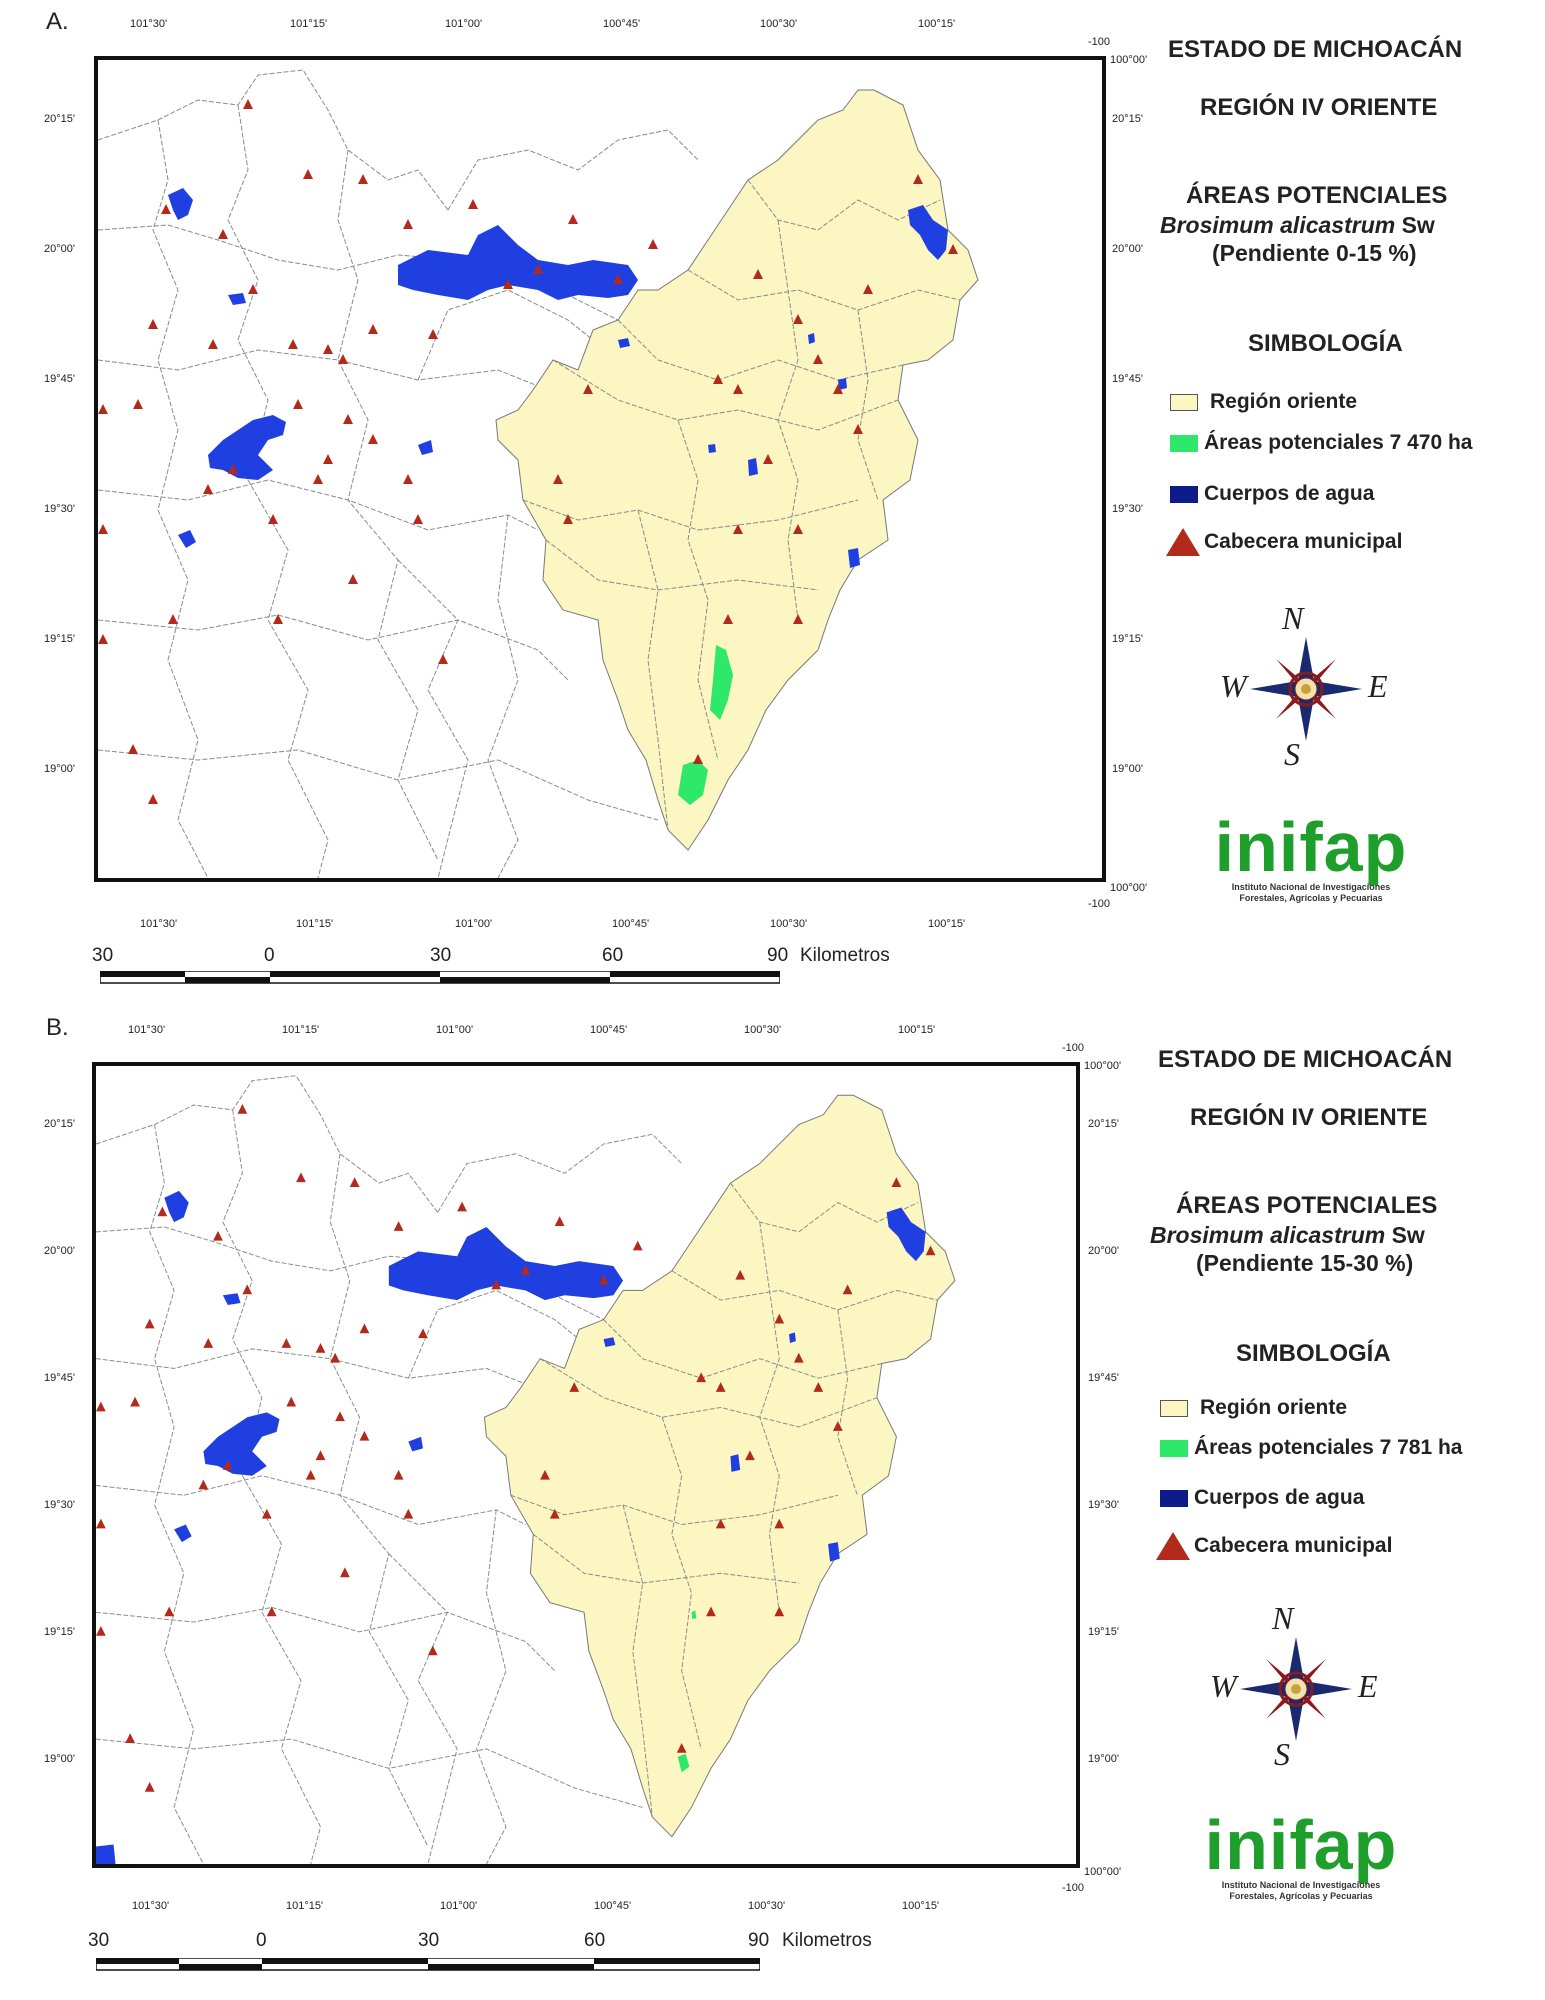 The image size is (1545, 2000). Describe the element at coordinates (261, 1940) in the screenshot. I see `scale-label: 0` at that location.